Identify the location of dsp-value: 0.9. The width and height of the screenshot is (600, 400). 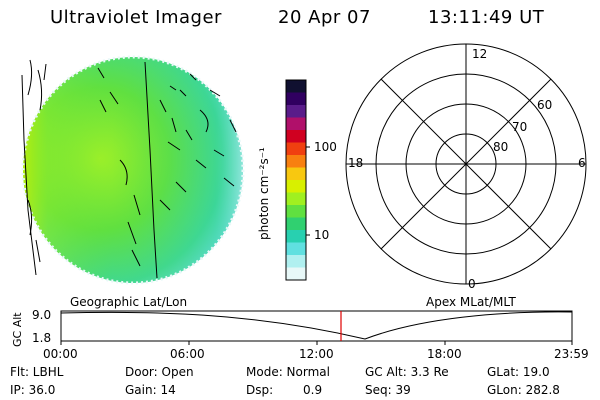
(313, 390).